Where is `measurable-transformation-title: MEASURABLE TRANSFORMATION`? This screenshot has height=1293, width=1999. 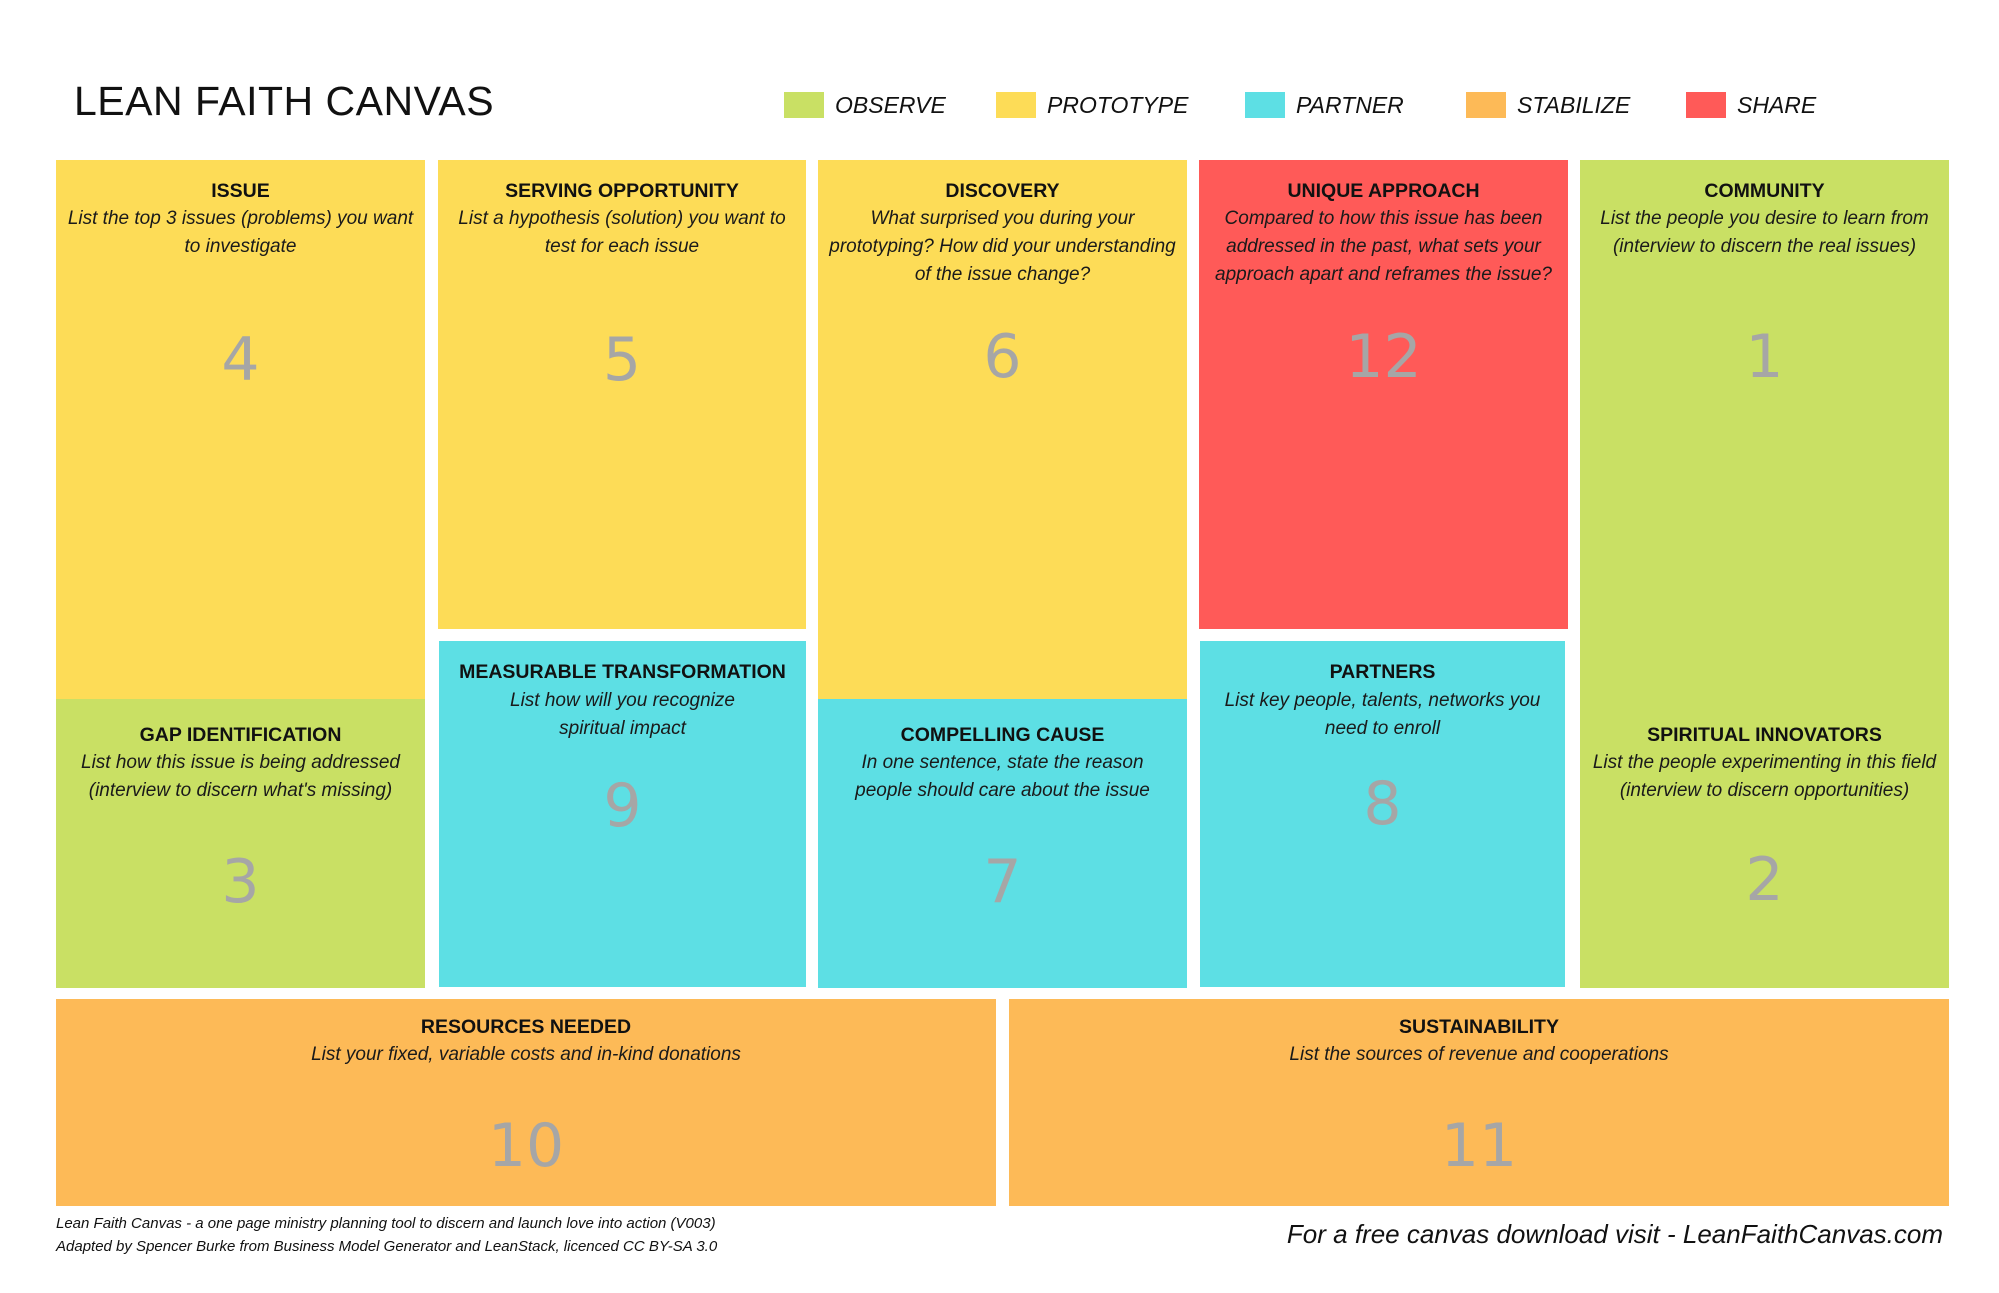
measurable-transformation-title: MEASURABLE TRANSFORMATION is located at coordinates (622, 672).